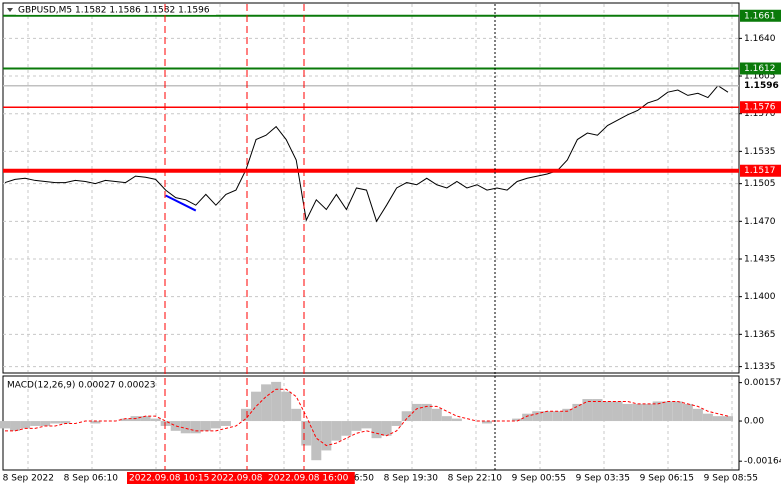 This screenshot has width=781, height=489. I want to click on level-label: 1.1596, so click(761, 86).